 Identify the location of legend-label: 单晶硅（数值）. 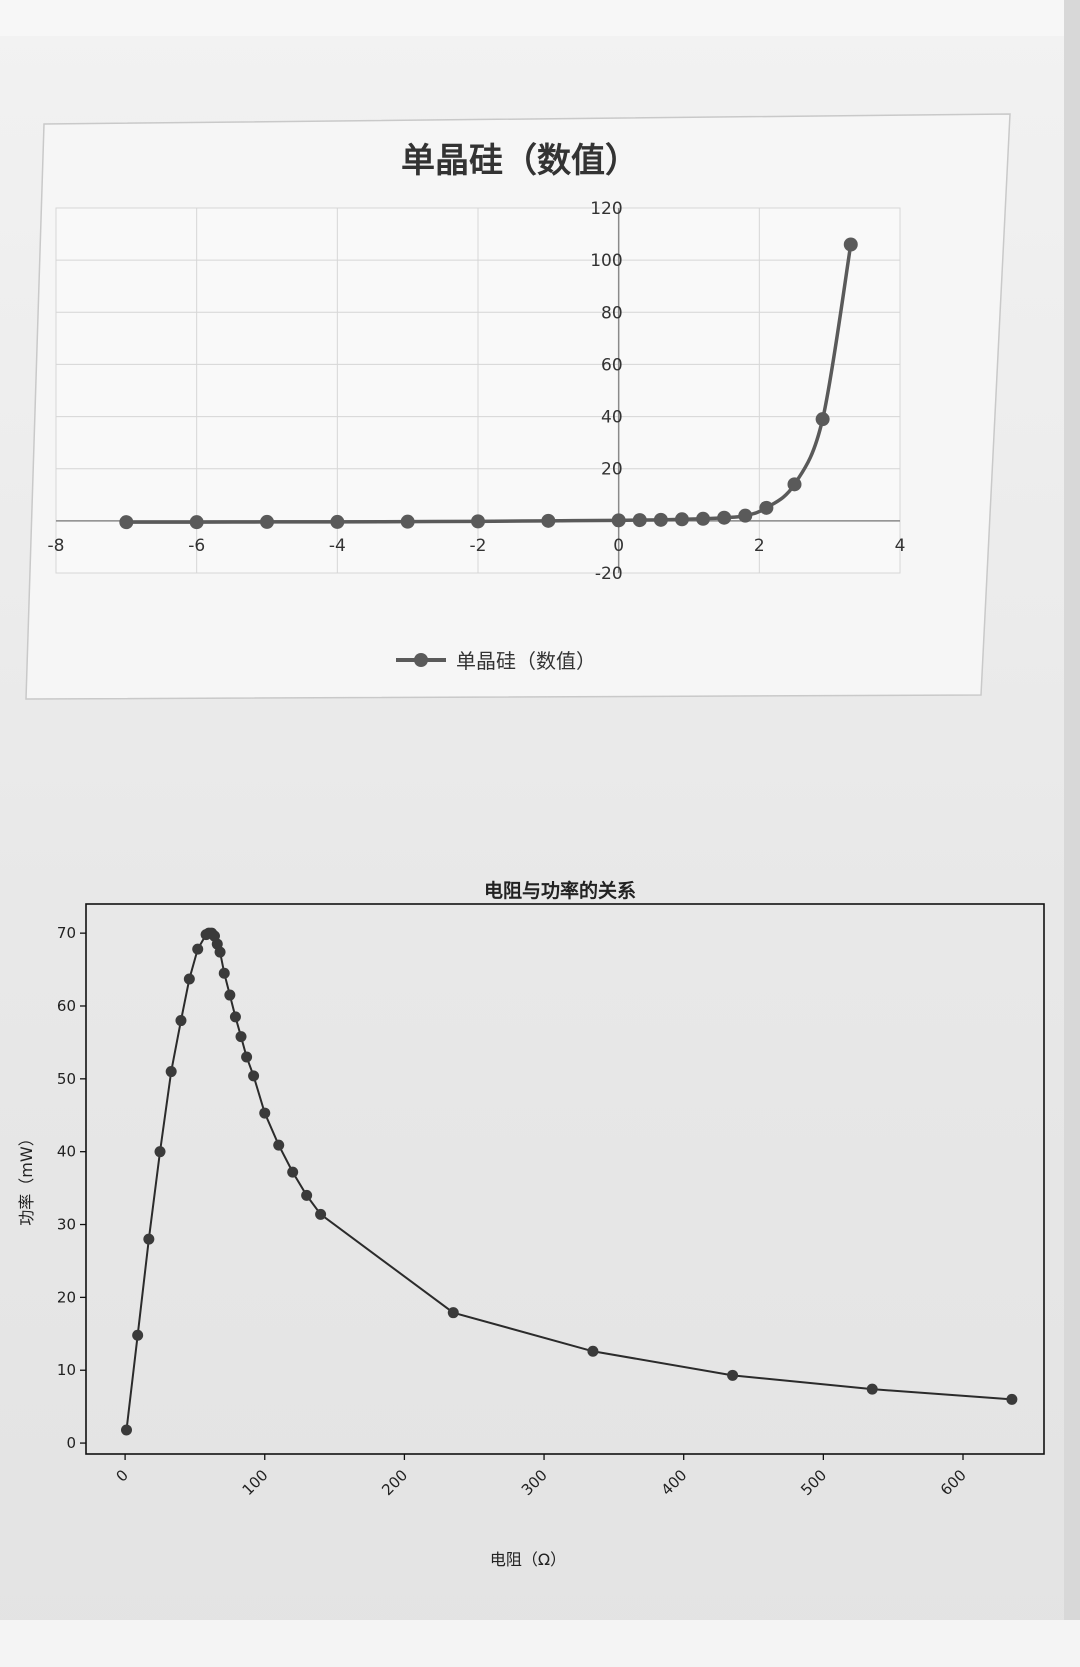
(526, 661).